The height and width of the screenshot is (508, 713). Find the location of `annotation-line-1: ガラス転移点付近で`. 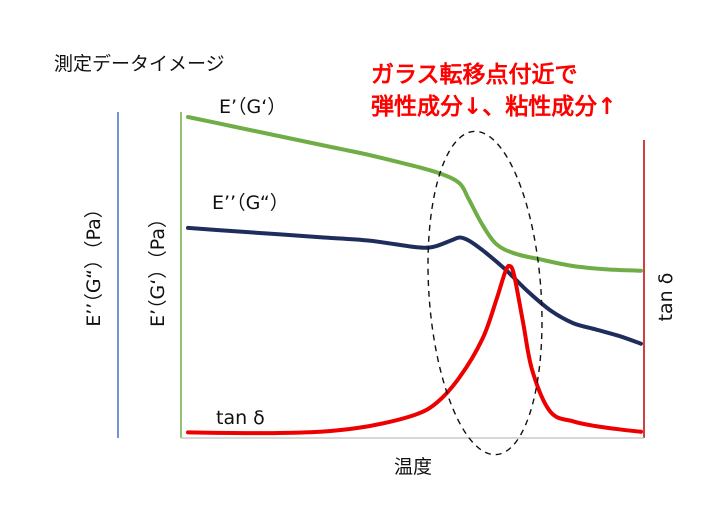

annotation-line-1: ガラス転移点付近で is located at coordinates (474, 75).